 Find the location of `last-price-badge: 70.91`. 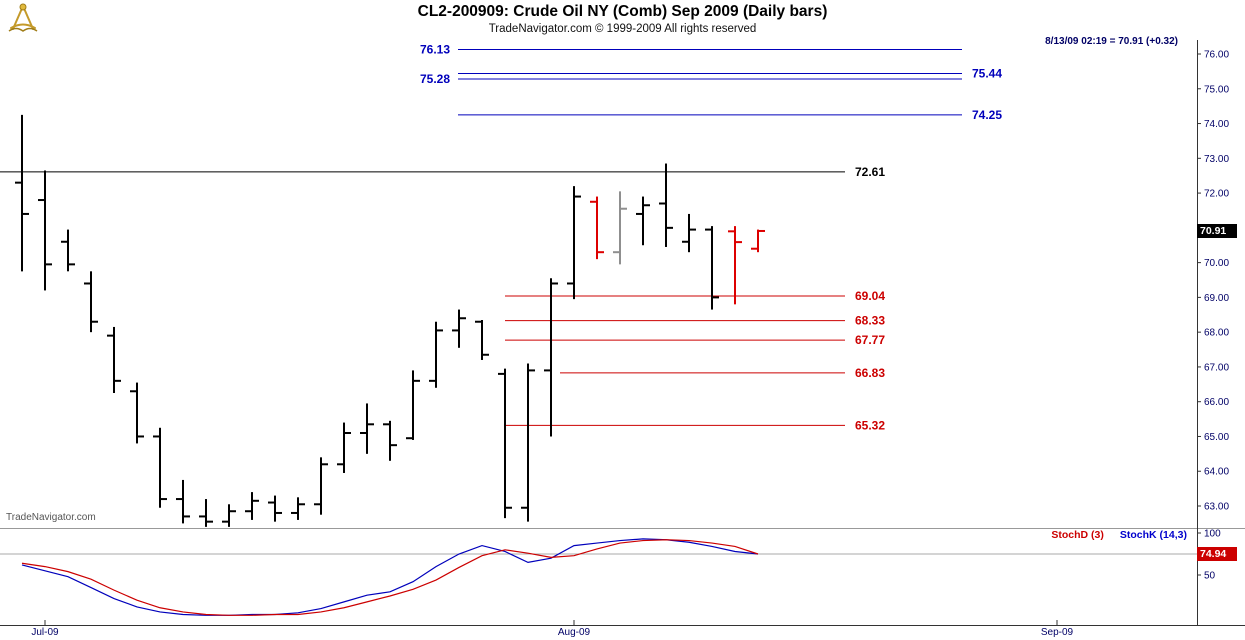

last-price-badge: 70.91 is located at coordinates (1217, 231).